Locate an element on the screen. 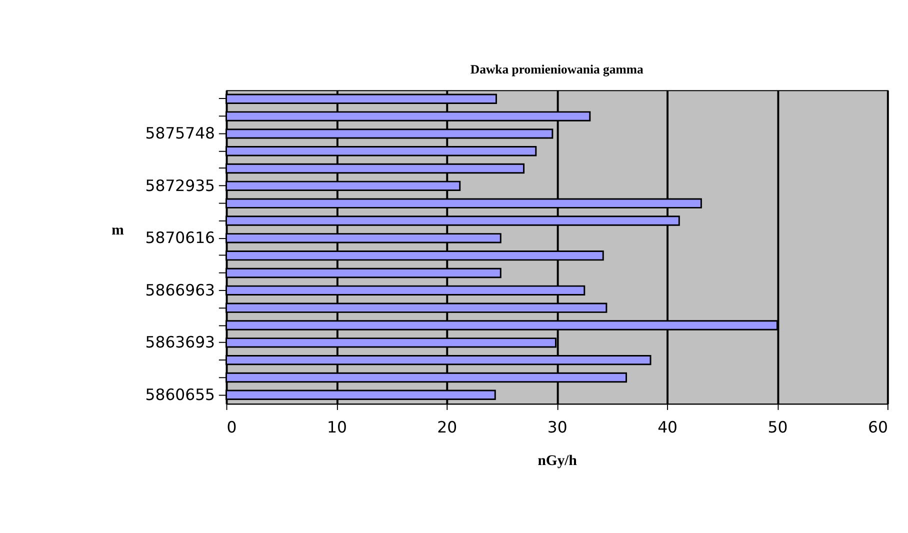 This screenshot has width=908, height=533. chart-title: Dawka promieniowania gamma is located at coordinates (557, 69).